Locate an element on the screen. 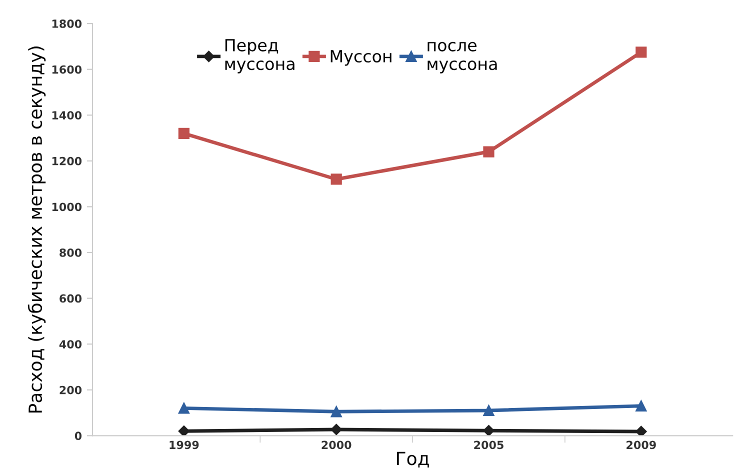  x-tick-label: 1999 is located at coordinates (184, 445).